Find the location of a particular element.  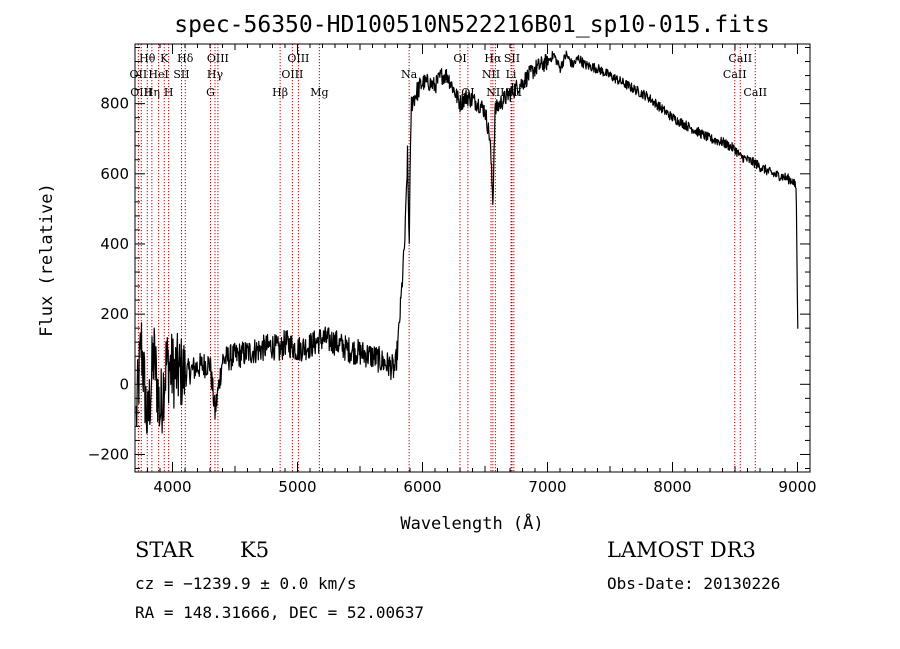

x-tick-label: 7000 is located at coordinates (547, 487).